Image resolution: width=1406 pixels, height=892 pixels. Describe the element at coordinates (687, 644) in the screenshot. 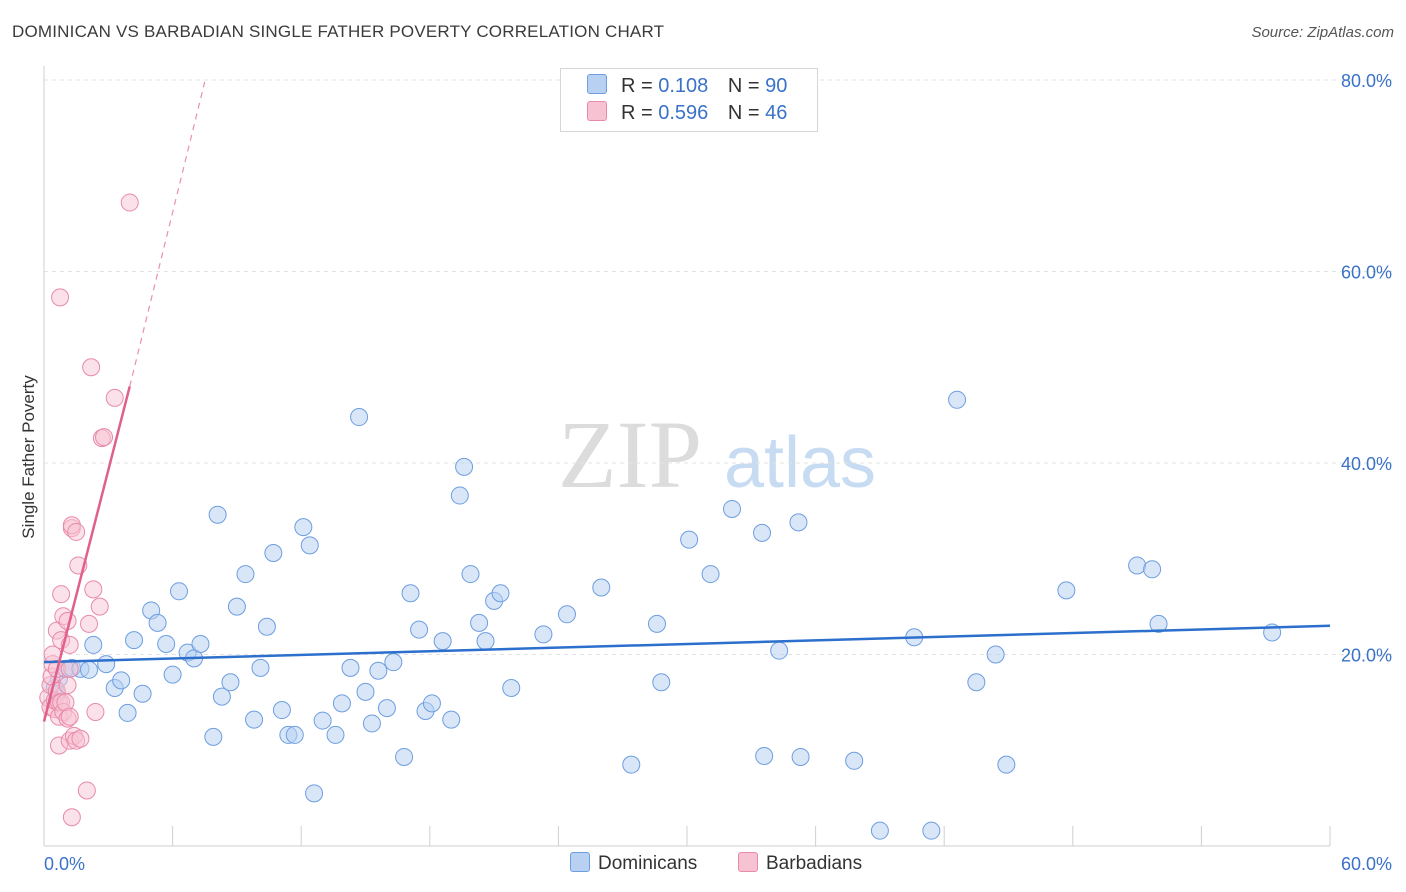

I see `dominicans-trend-line` at that location.